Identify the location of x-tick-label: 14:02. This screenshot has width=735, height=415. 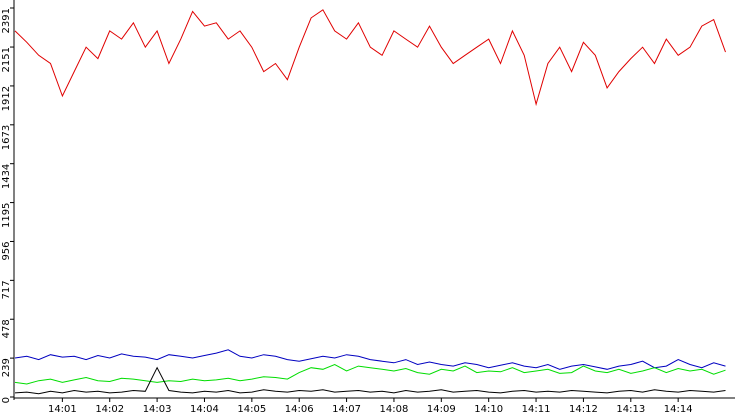
(109, 409).